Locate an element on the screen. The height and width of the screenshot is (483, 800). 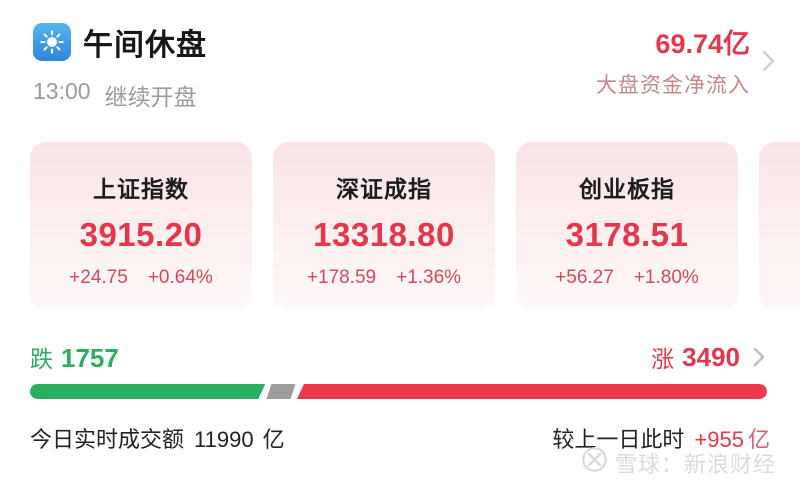
market-breadth: 跌 1757 涨 3490 is located at coordinates (400, 369).